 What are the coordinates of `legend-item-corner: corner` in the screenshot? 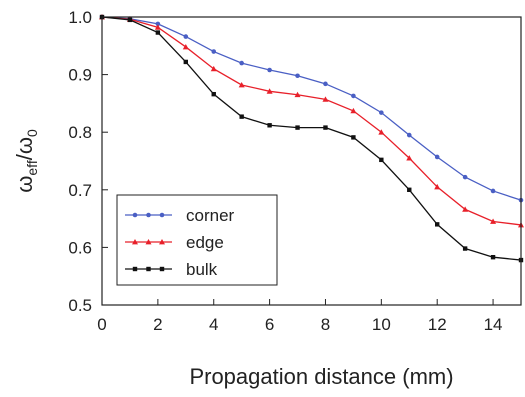 It's located at (180, 215).